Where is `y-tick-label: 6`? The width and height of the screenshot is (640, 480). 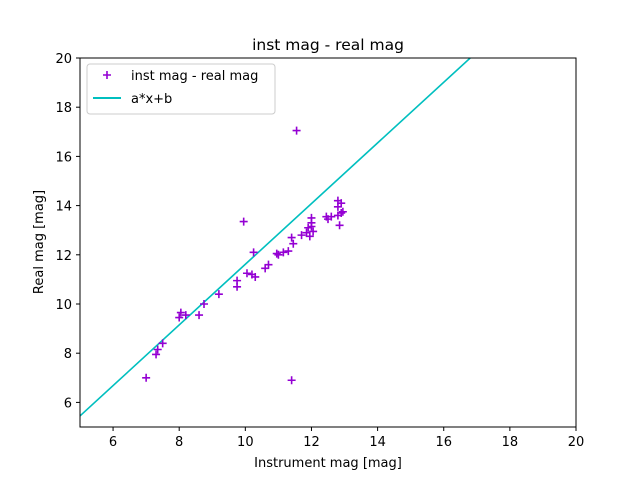
y-tick-label: 6 is located at coordinates (68, 403).